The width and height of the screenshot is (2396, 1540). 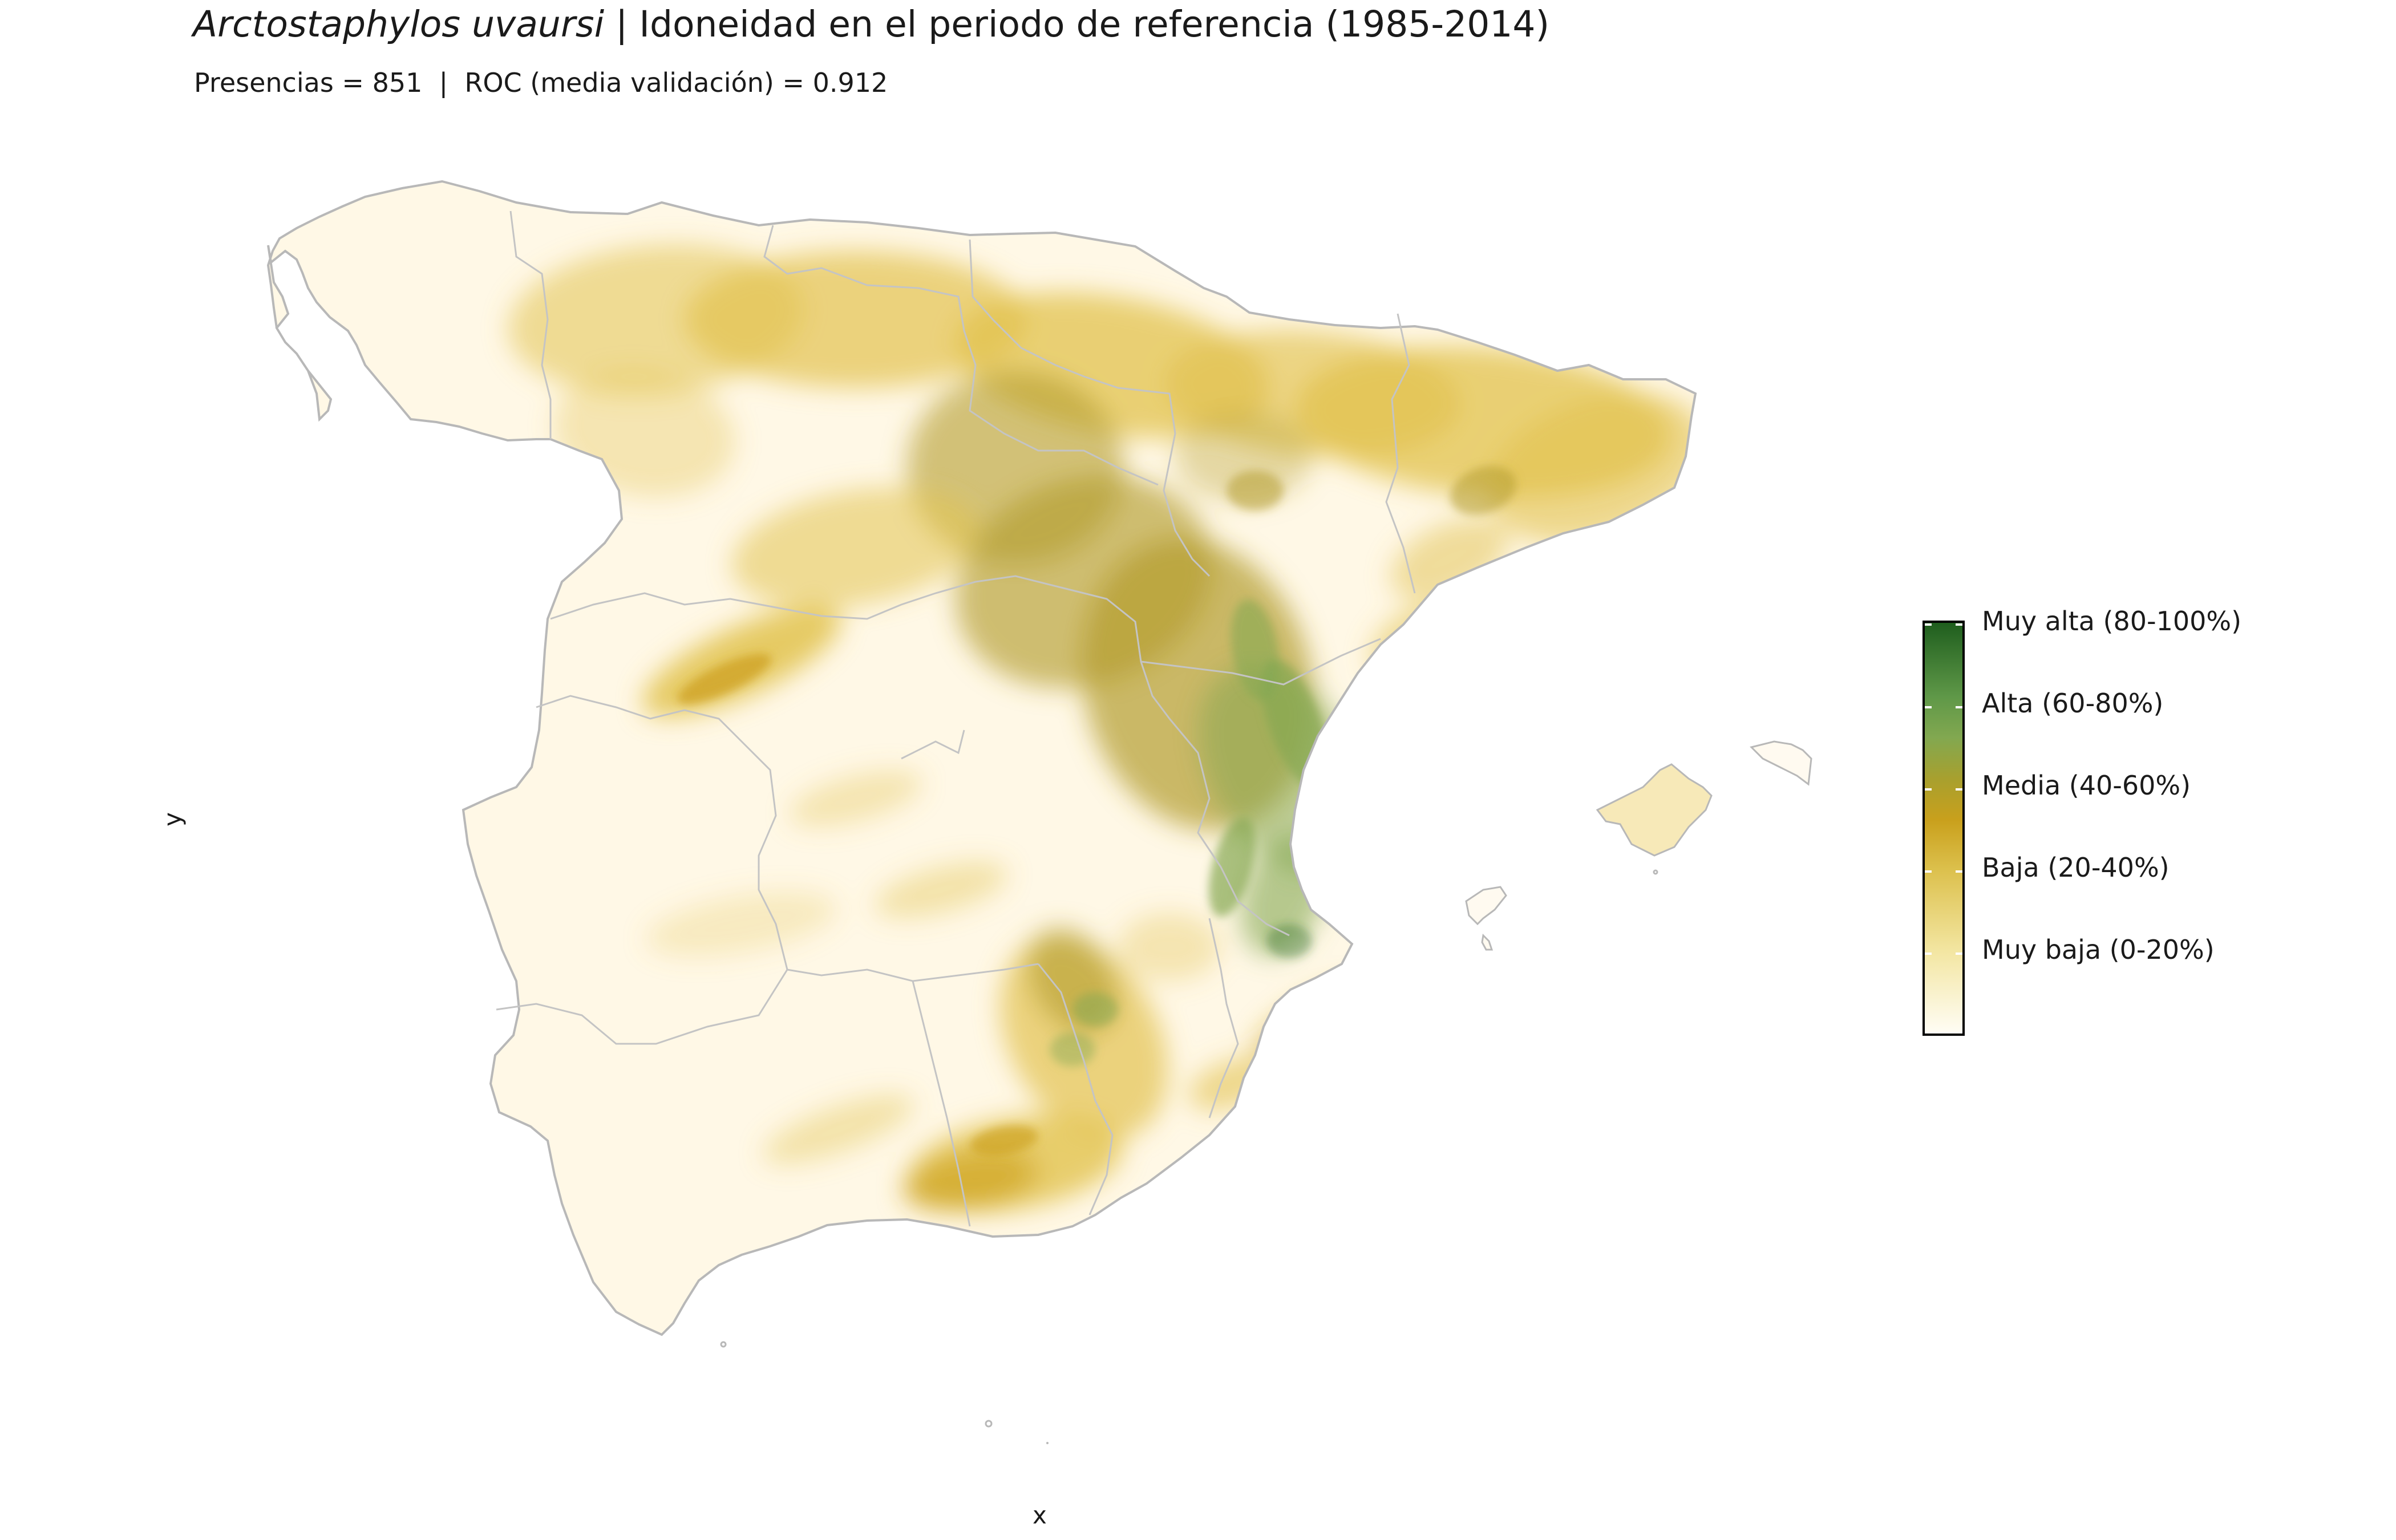 What do you see at coordinates (1486, 906) in the screenshot?
I see `island-ibiza` at bounding box center [1486, 906].